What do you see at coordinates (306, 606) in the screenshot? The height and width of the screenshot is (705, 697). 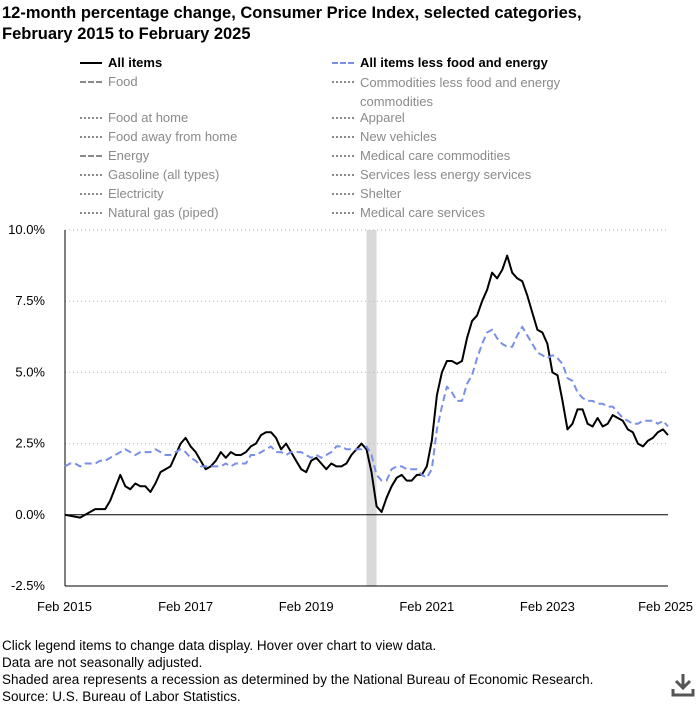 I see `x-tick-label: Feb 2019` at bounding box center [306, 606].